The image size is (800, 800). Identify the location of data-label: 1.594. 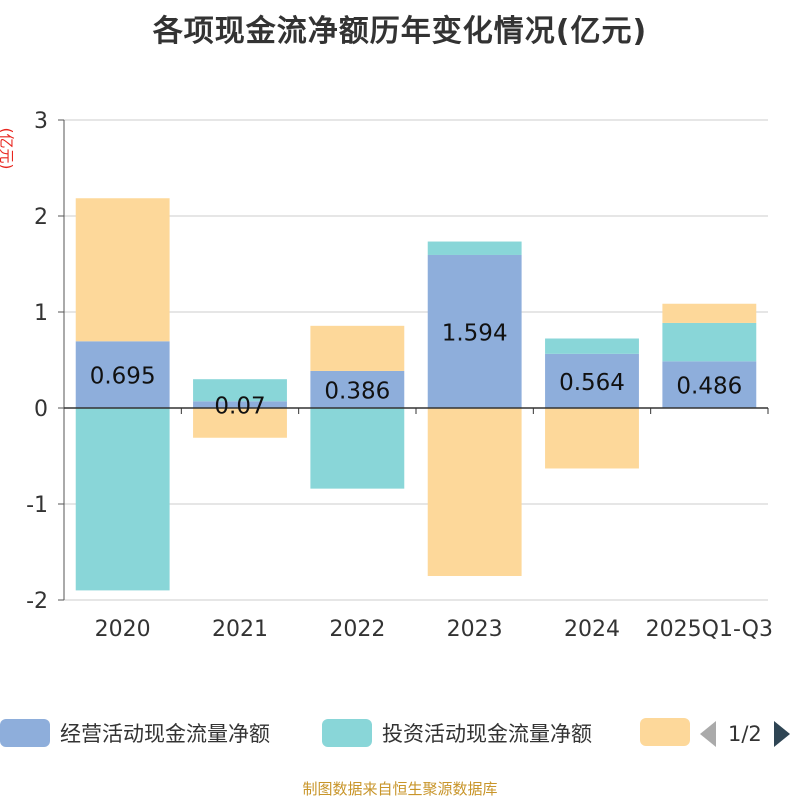
(475, 333).